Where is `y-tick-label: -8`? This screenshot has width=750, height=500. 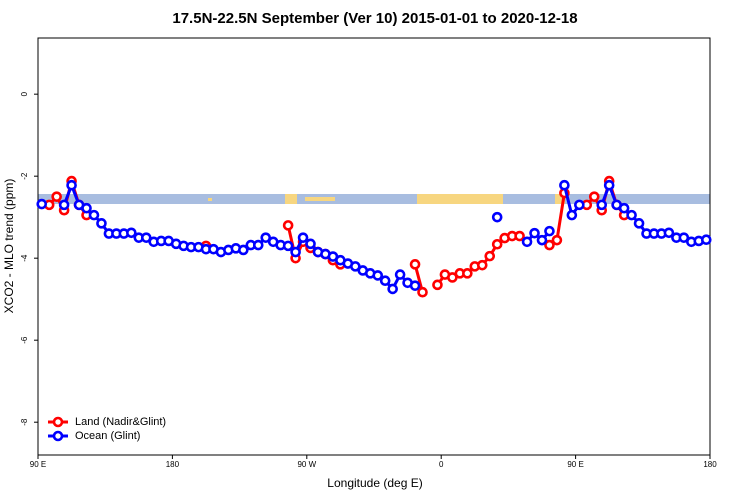 y-tick-label: -8 is located at coordinates (24, 422).